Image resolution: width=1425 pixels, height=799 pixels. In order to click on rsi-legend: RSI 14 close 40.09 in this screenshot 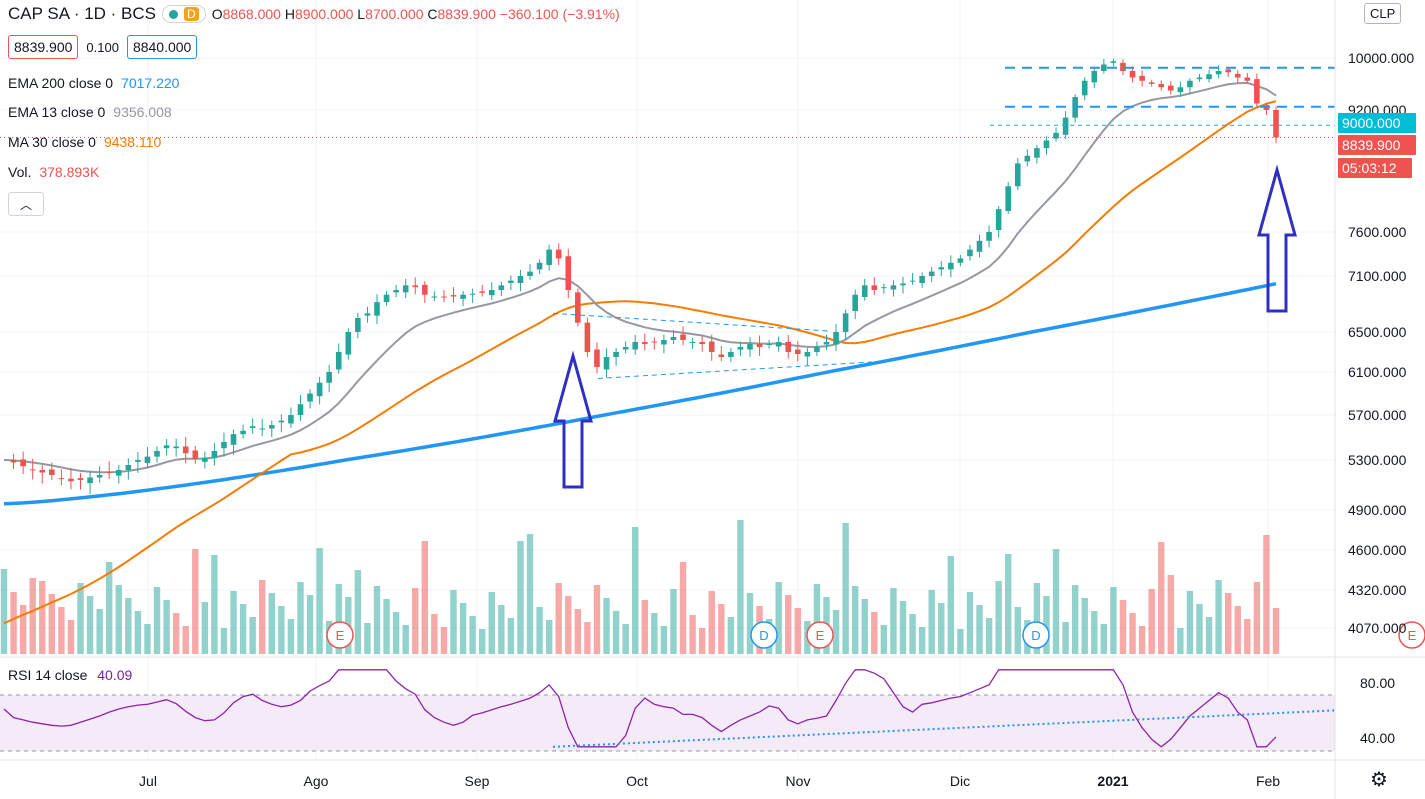, I will do `click(70, 675)`.